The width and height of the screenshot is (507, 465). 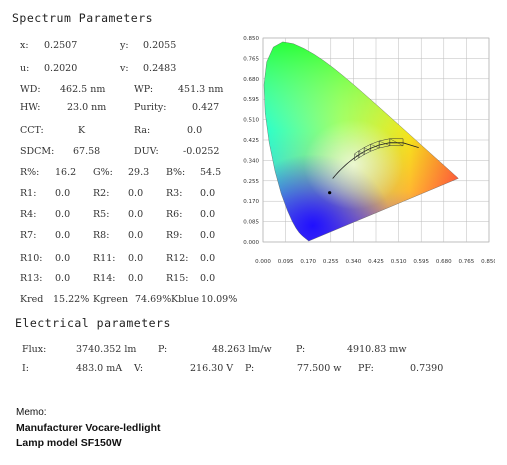 What do you see at coordinates (104, 258) in the screenshot?
I see `ri-r11-label: R11:` at bounding box center [104, 258].